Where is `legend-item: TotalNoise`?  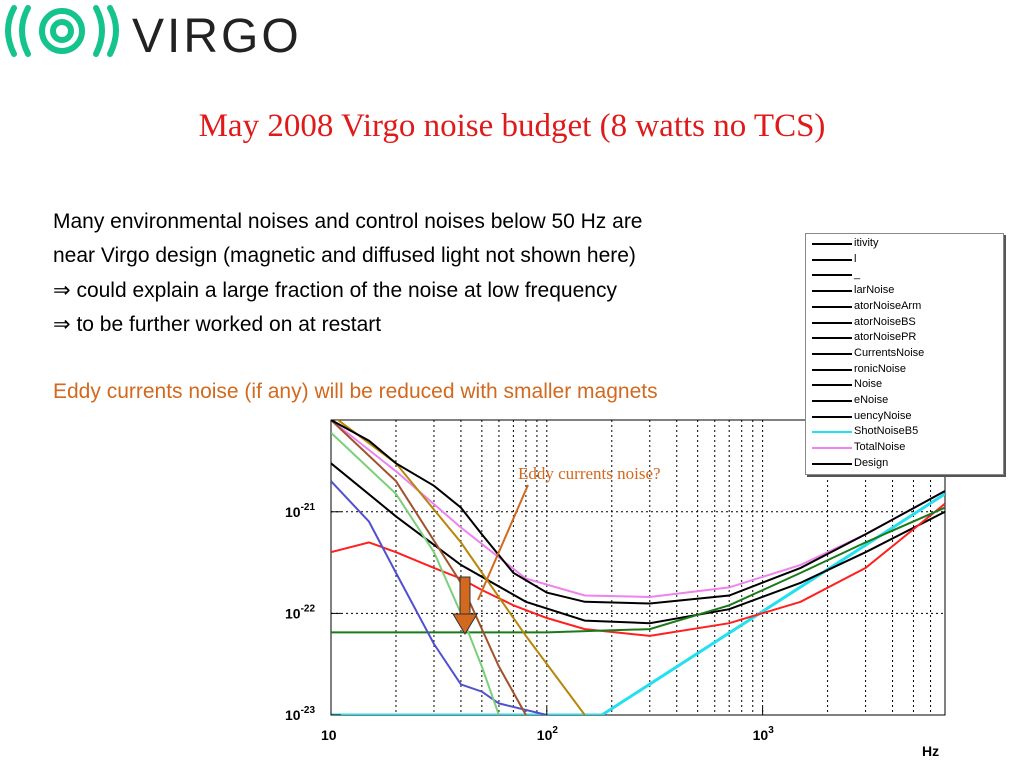 legend-item: TotalNoise is located at coordinates (904, 447).